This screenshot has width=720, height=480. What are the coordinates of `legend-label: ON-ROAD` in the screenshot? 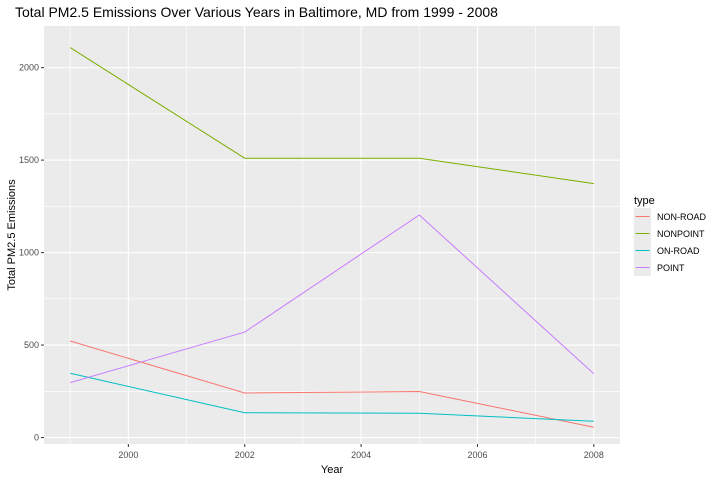 It's located at (678, 251).